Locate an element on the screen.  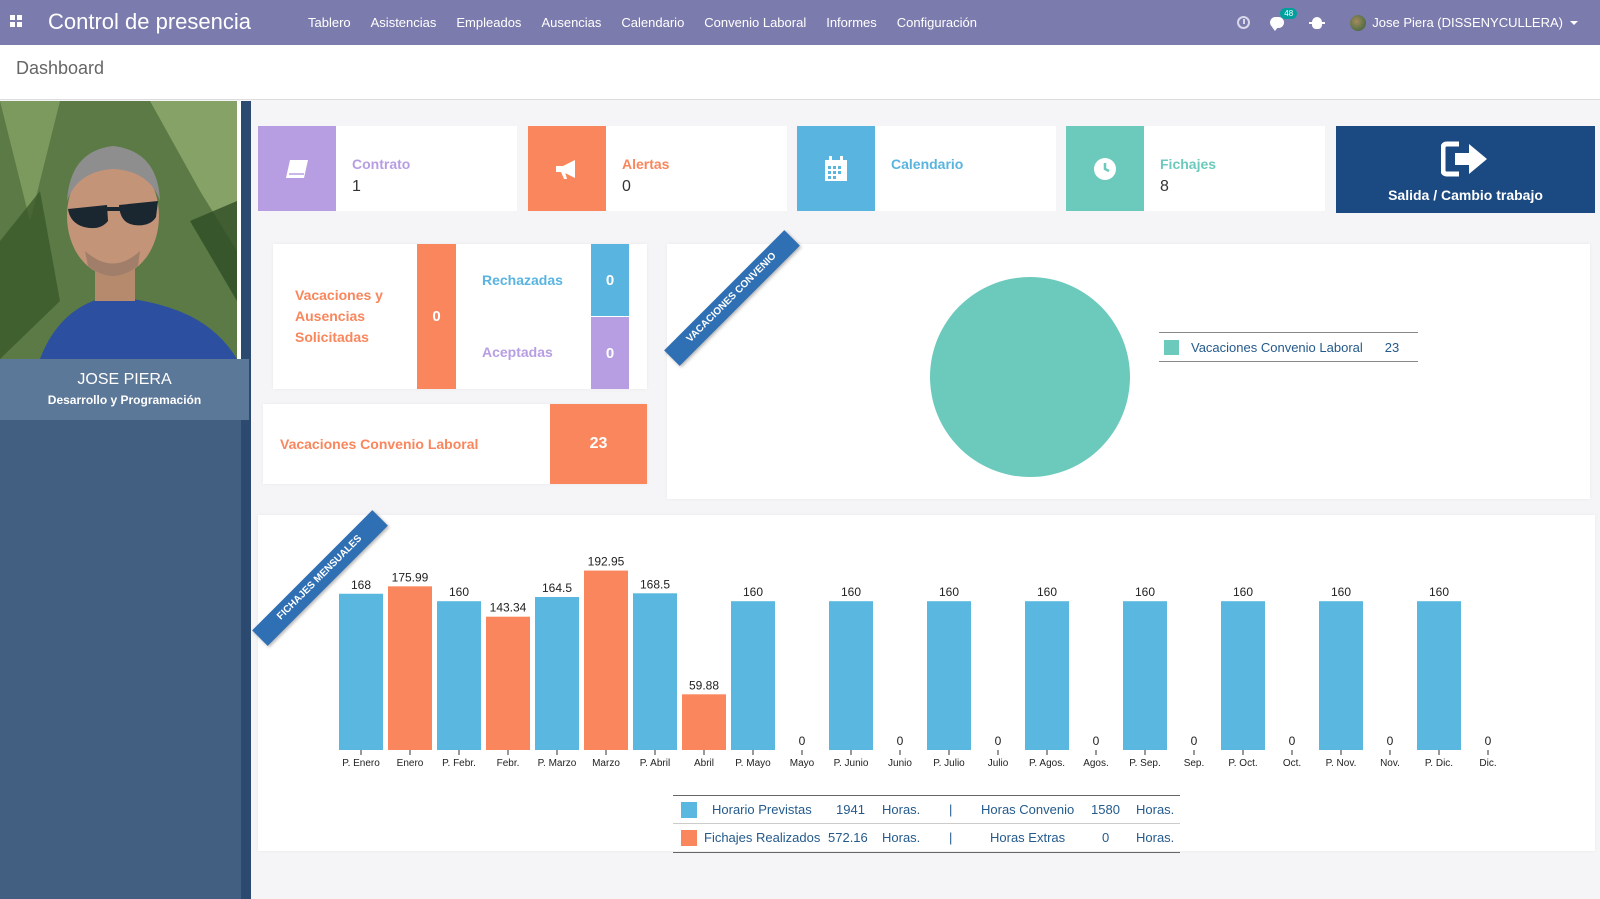
legend-swatch is located at coordinates (689, 810).